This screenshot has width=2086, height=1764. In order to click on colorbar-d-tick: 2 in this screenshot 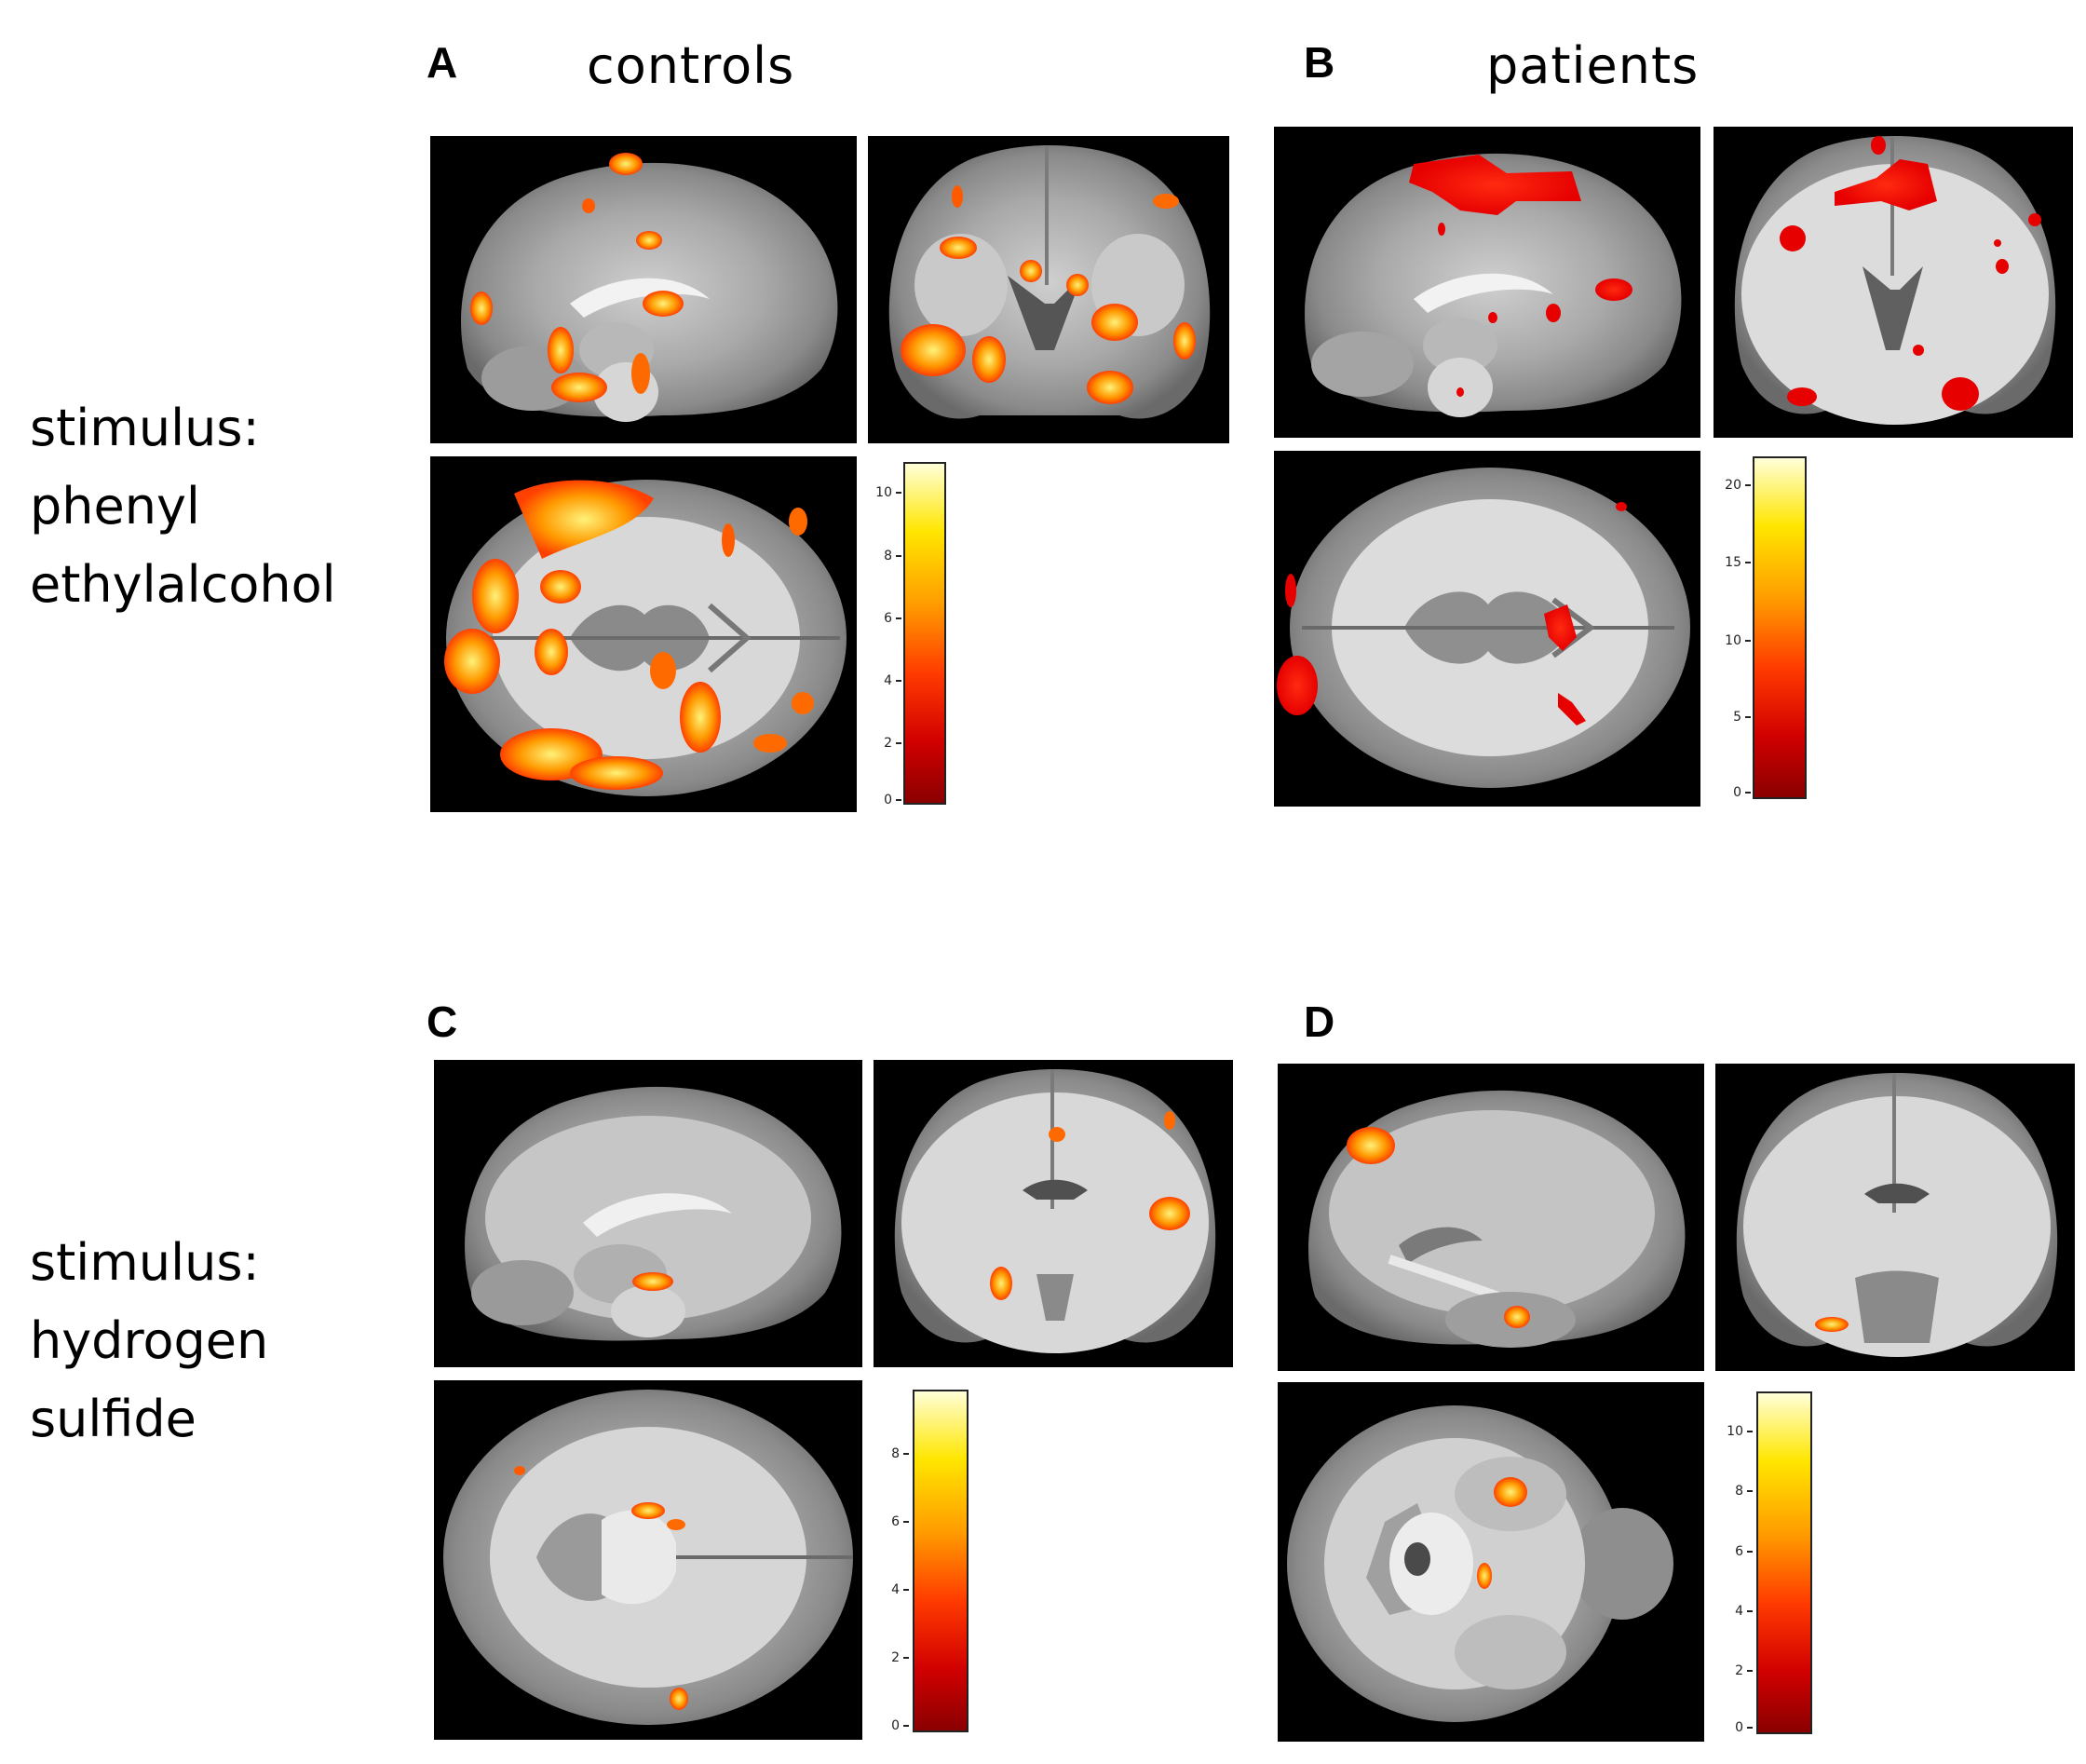, I will do `click(1734, 1670)`.